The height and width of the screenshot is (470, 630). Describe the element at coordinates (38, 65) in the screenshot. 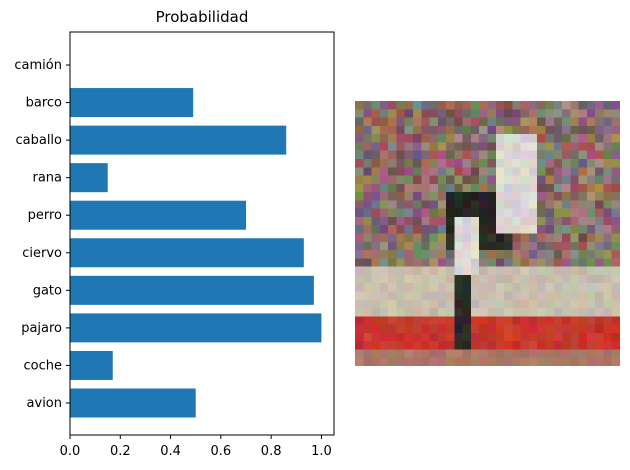

I see `y-tick-label: camión` at that location.